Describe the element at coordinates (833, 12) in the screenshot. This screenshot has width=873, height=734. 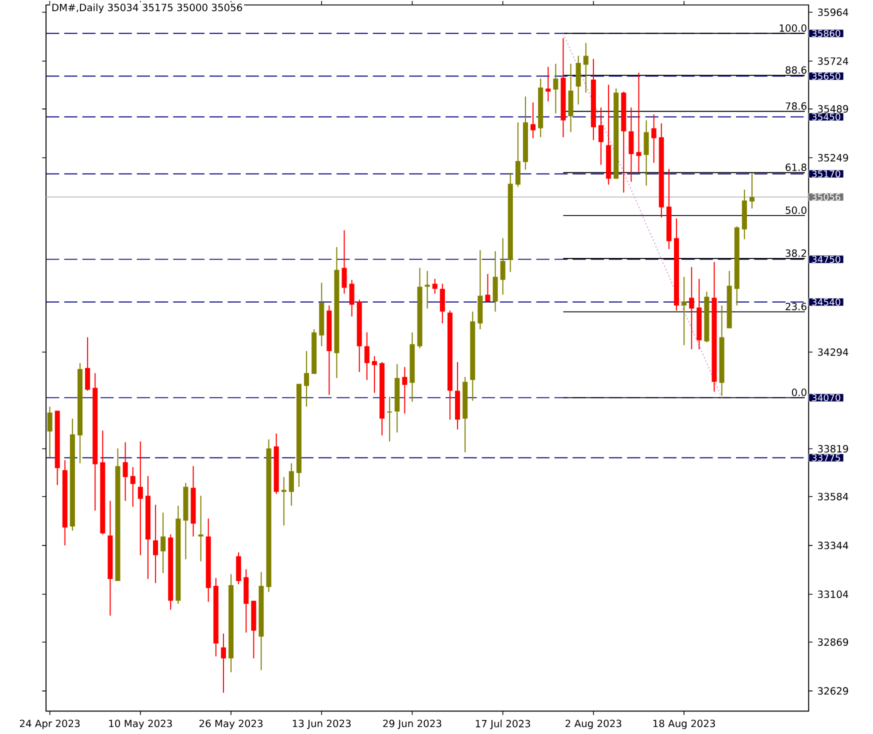
I see `y-tick-label: 35964` at that location.